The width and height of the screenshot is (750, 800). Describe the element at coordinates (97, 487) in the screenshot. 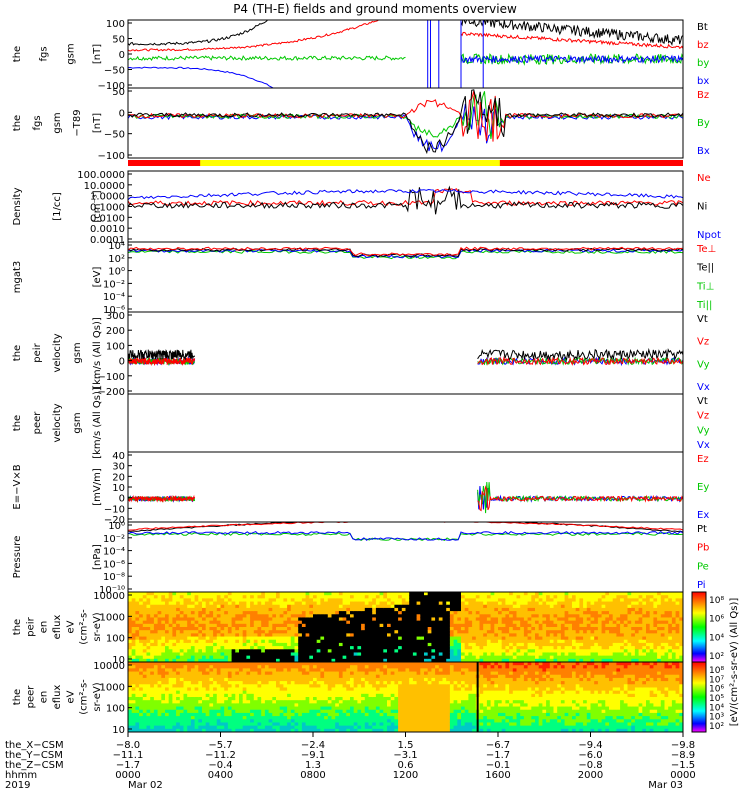

I see `efield-ylabel: [mV/m]` at that location.